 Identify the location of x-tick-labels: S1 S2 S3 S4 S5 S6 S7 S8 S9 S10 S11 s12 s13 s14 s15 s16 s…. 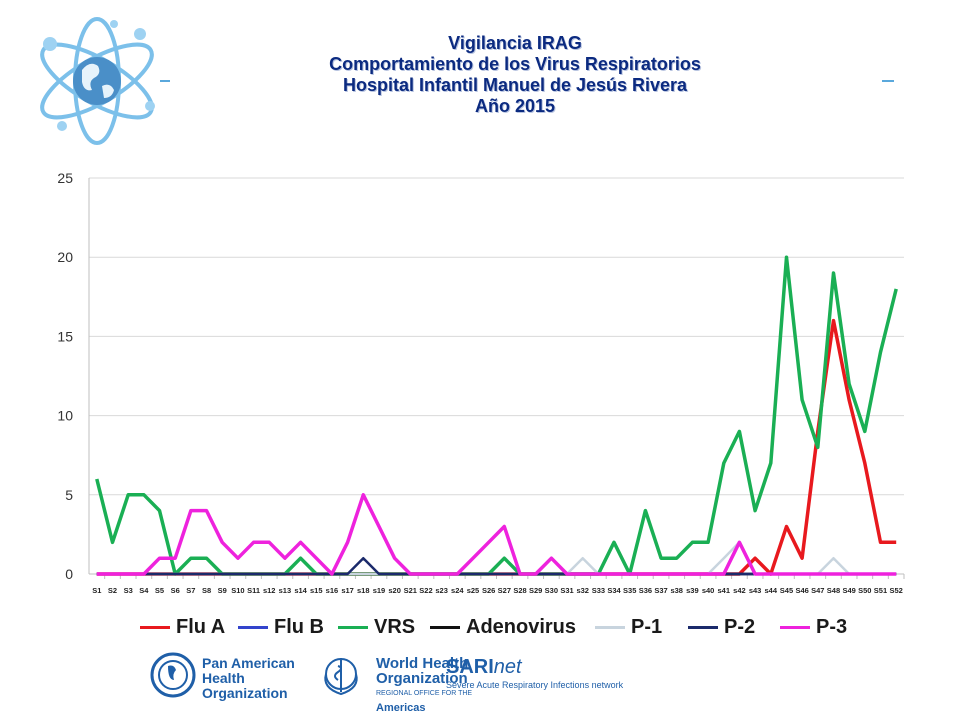
(497, 590).